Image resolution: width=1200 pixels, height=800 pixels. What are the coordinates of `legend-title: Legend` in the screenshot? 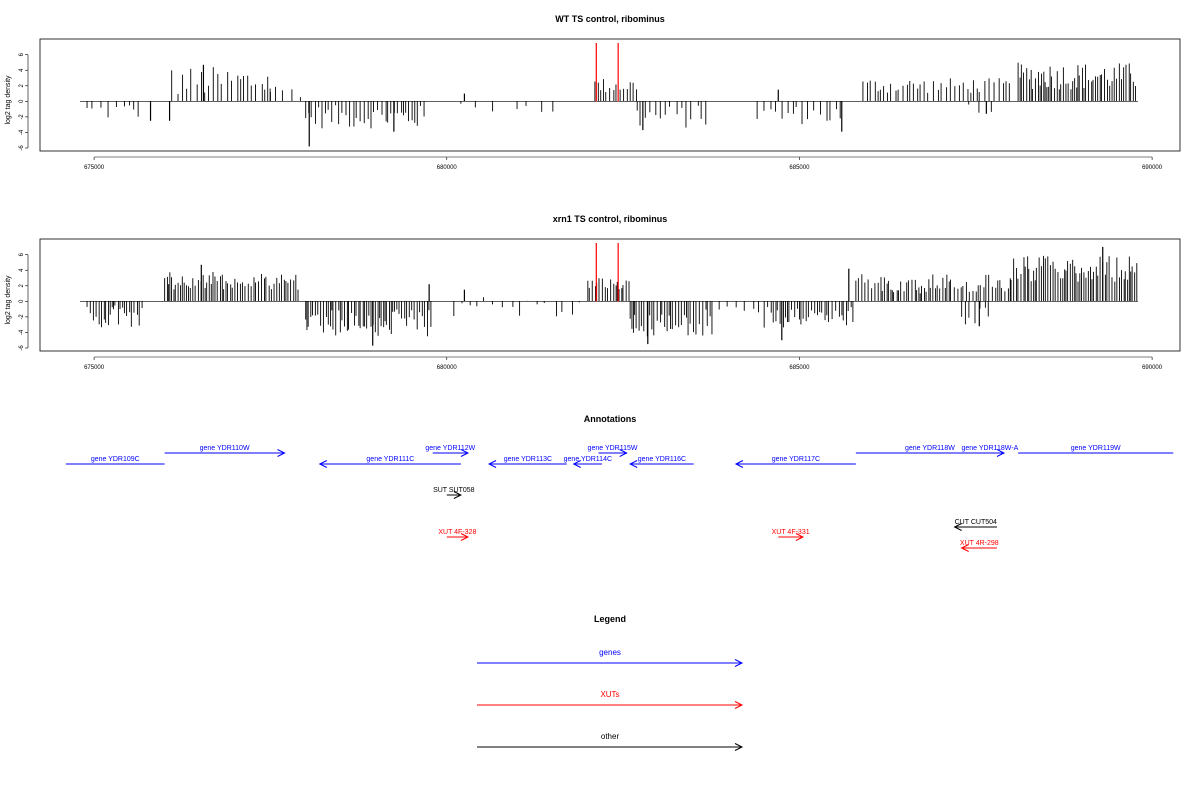 It's located at (610, 619).